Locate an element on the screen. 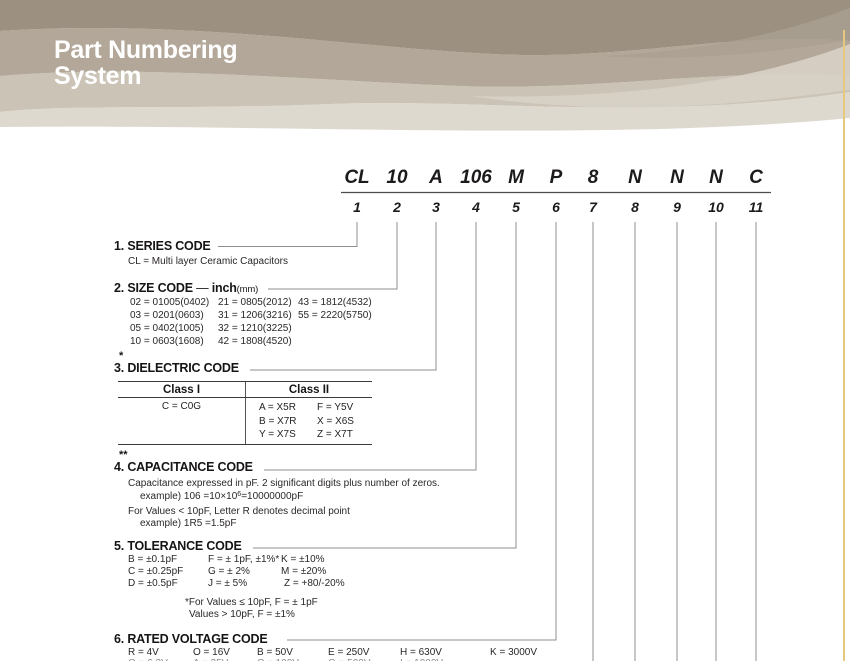  voltage-item-partial: Q = 6.3V is located at coordinates (148, 659).